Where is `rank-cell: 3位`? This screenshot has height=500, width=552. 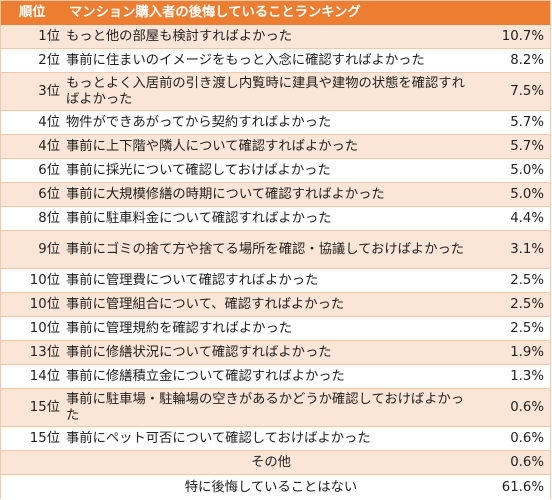
rank-cell: 3位 is located at coordinates (49, 91).